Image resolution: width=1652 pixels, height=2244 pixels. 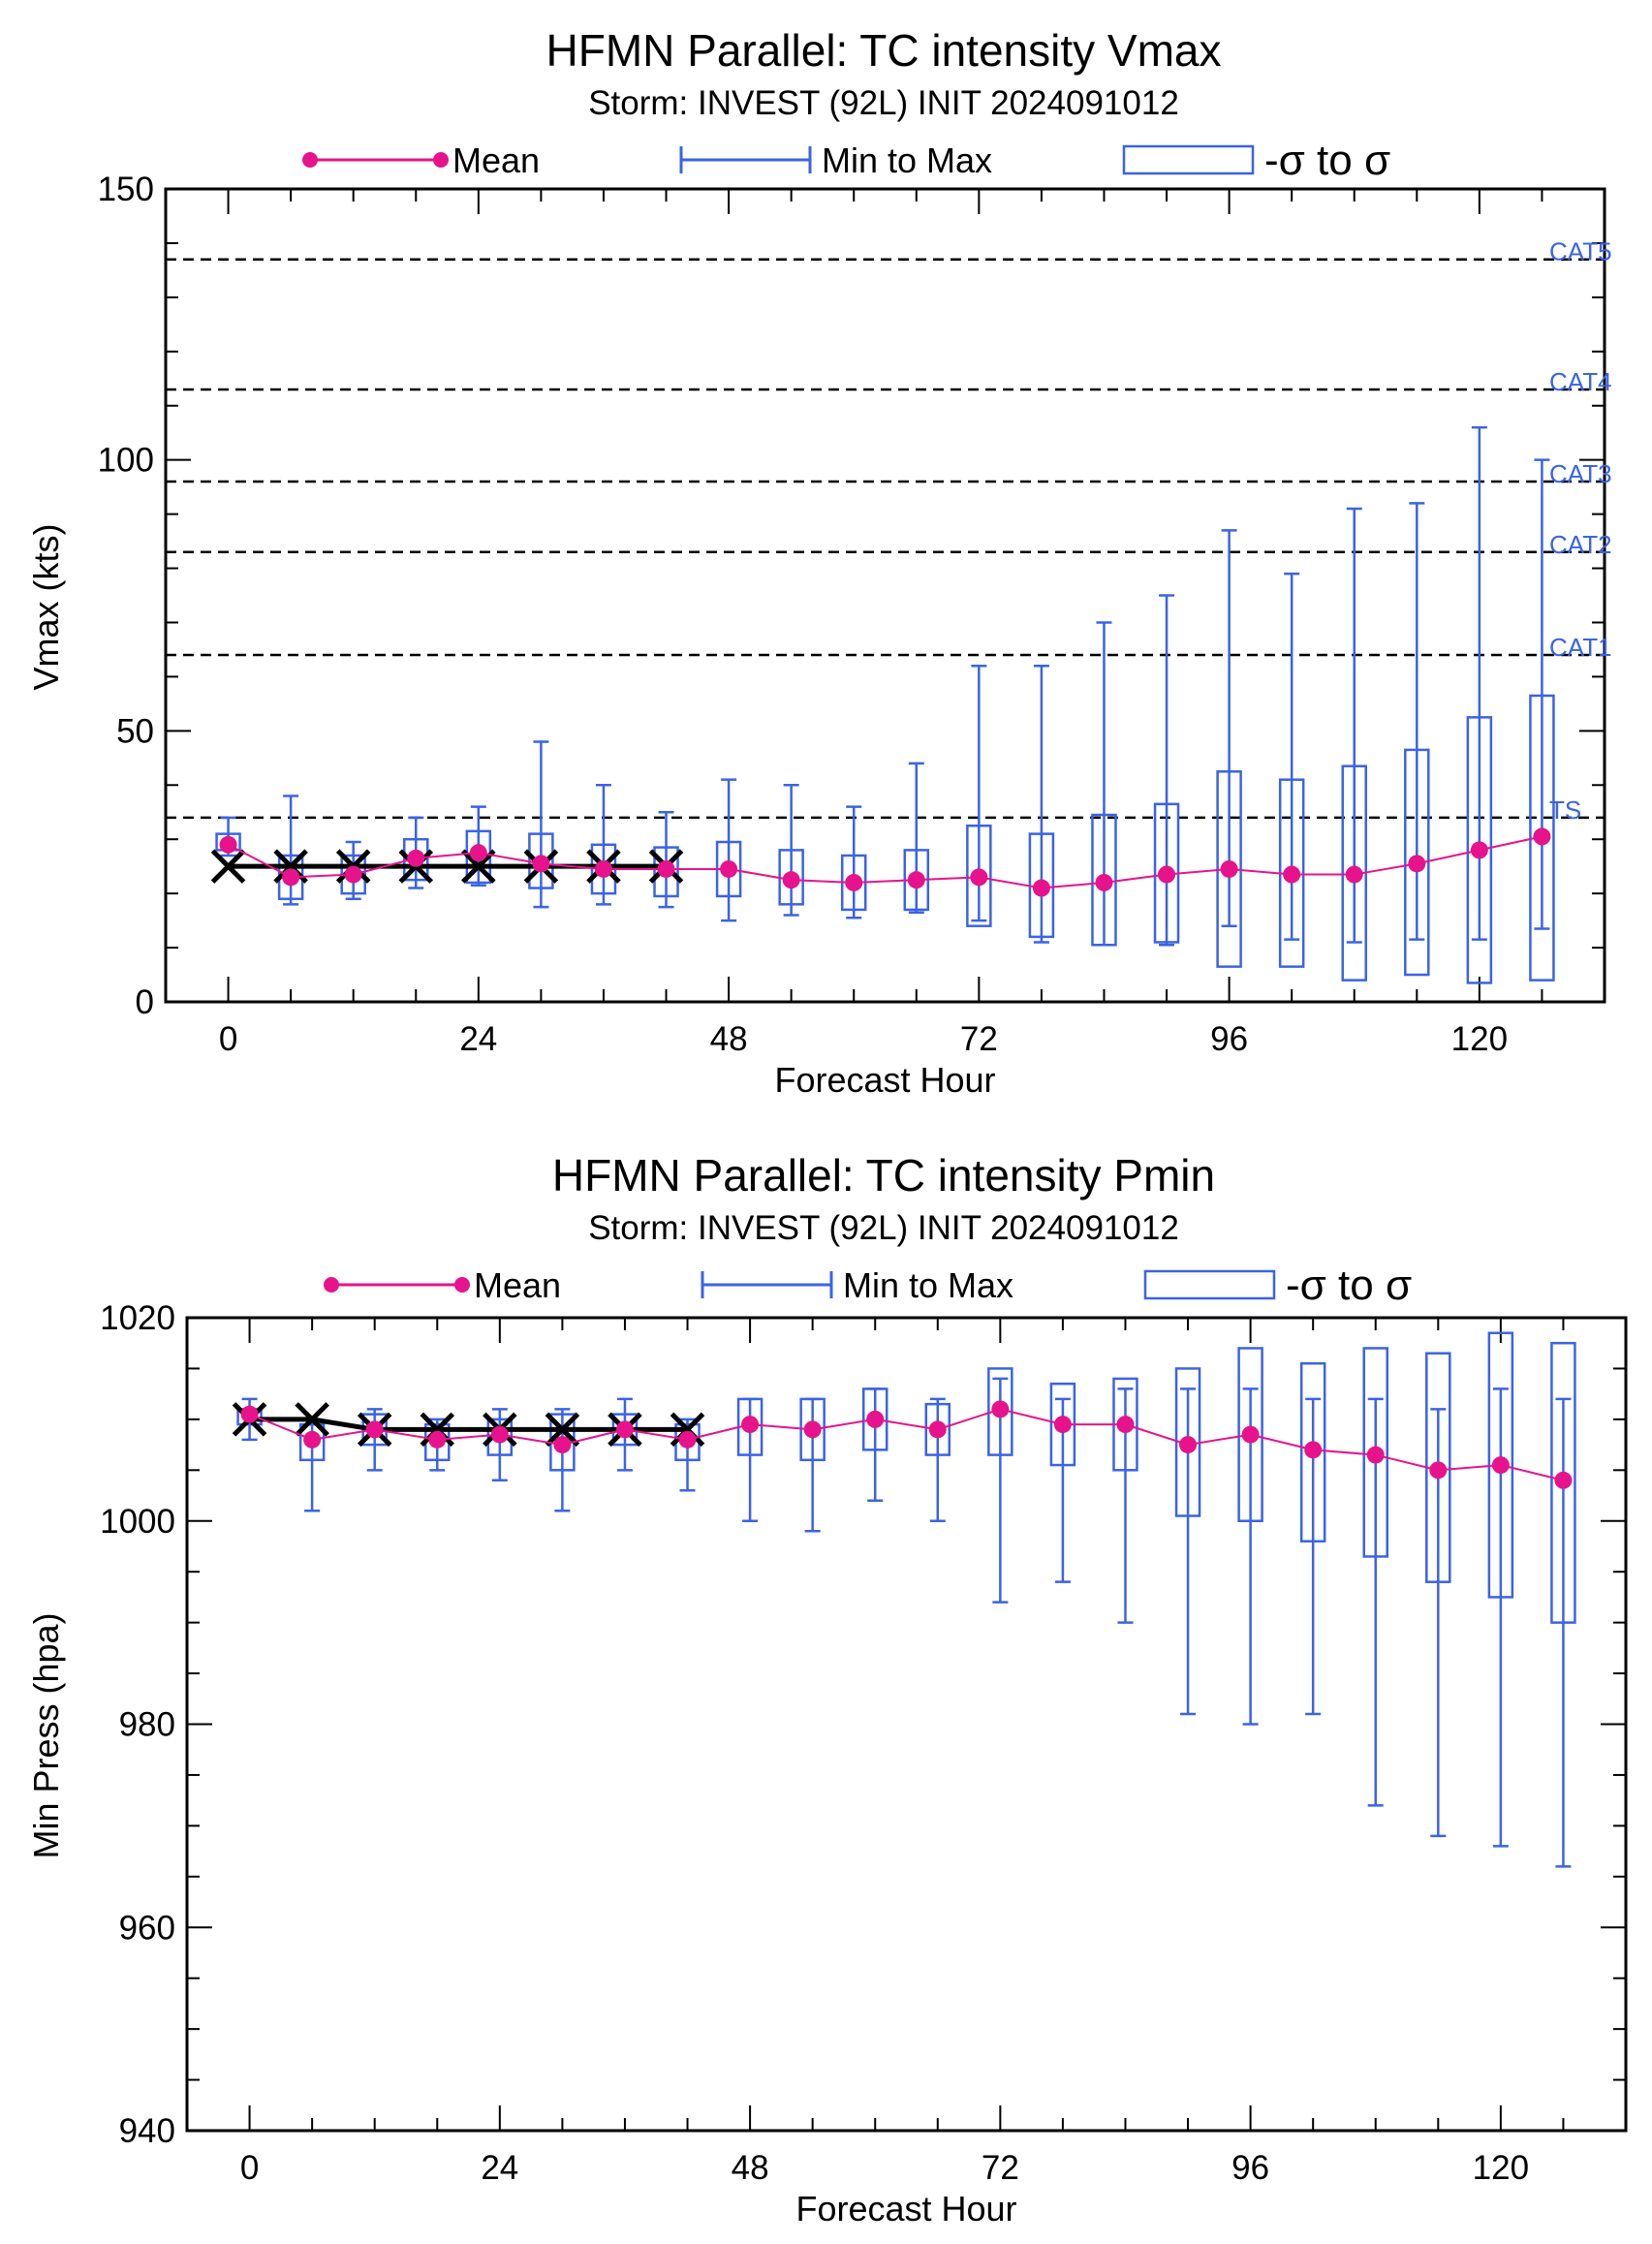 I want to click on observed-line, so click(x=468, y=1424).